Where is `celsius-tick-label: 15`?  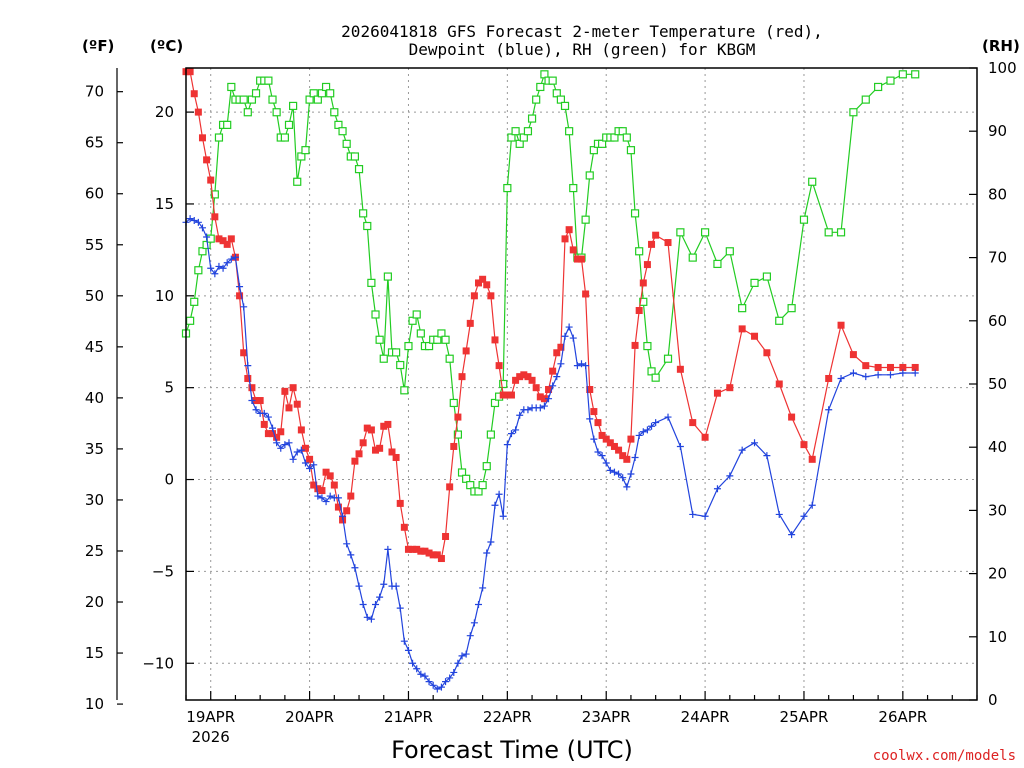 celsius-tick-label: 15 is located at coordinates (164, 204).